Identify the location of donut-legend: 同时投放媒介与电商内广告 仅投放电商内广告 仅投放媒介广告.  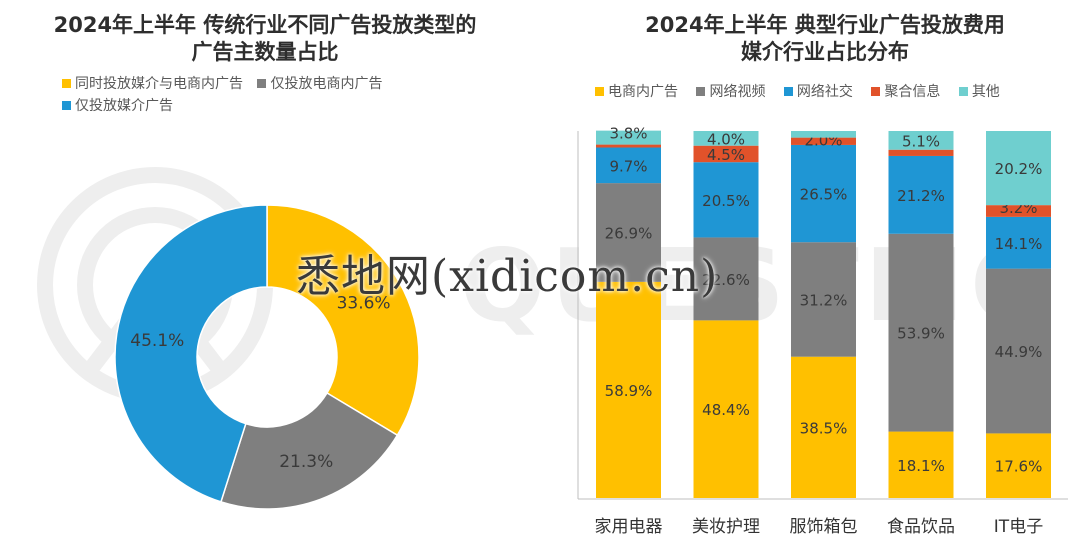
(272, 94).